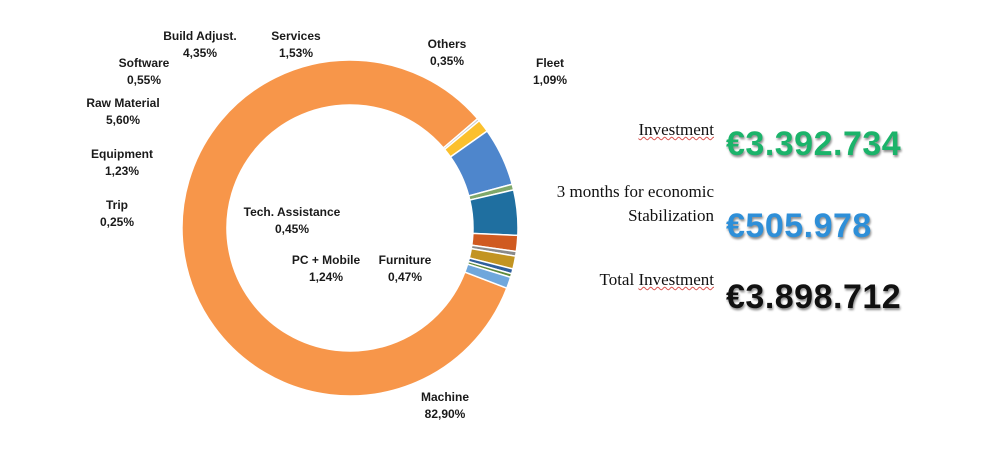 Image resolution: width=992 pixels, height=454 pixels. Describe the element at coordinates (445, 414) in the screenshot. I see `slice-value: 82,90%` at that location.